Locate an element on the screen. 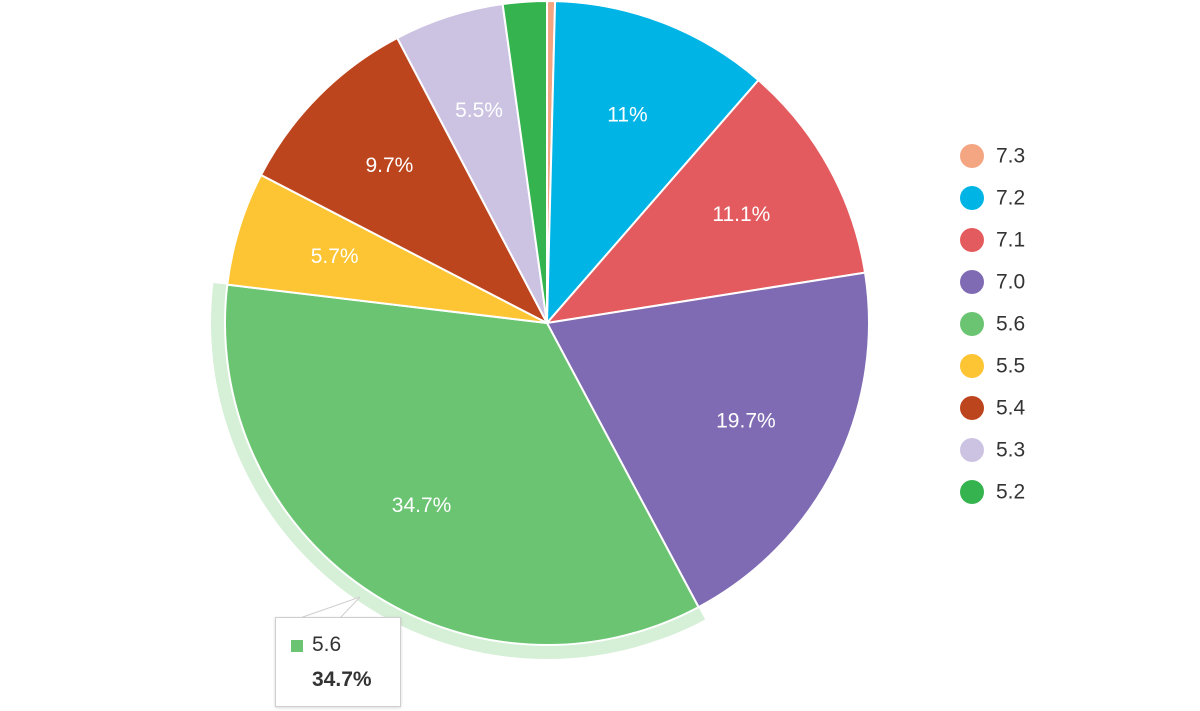  legend-swatch-5.3 is located at coordinates (972, 450).